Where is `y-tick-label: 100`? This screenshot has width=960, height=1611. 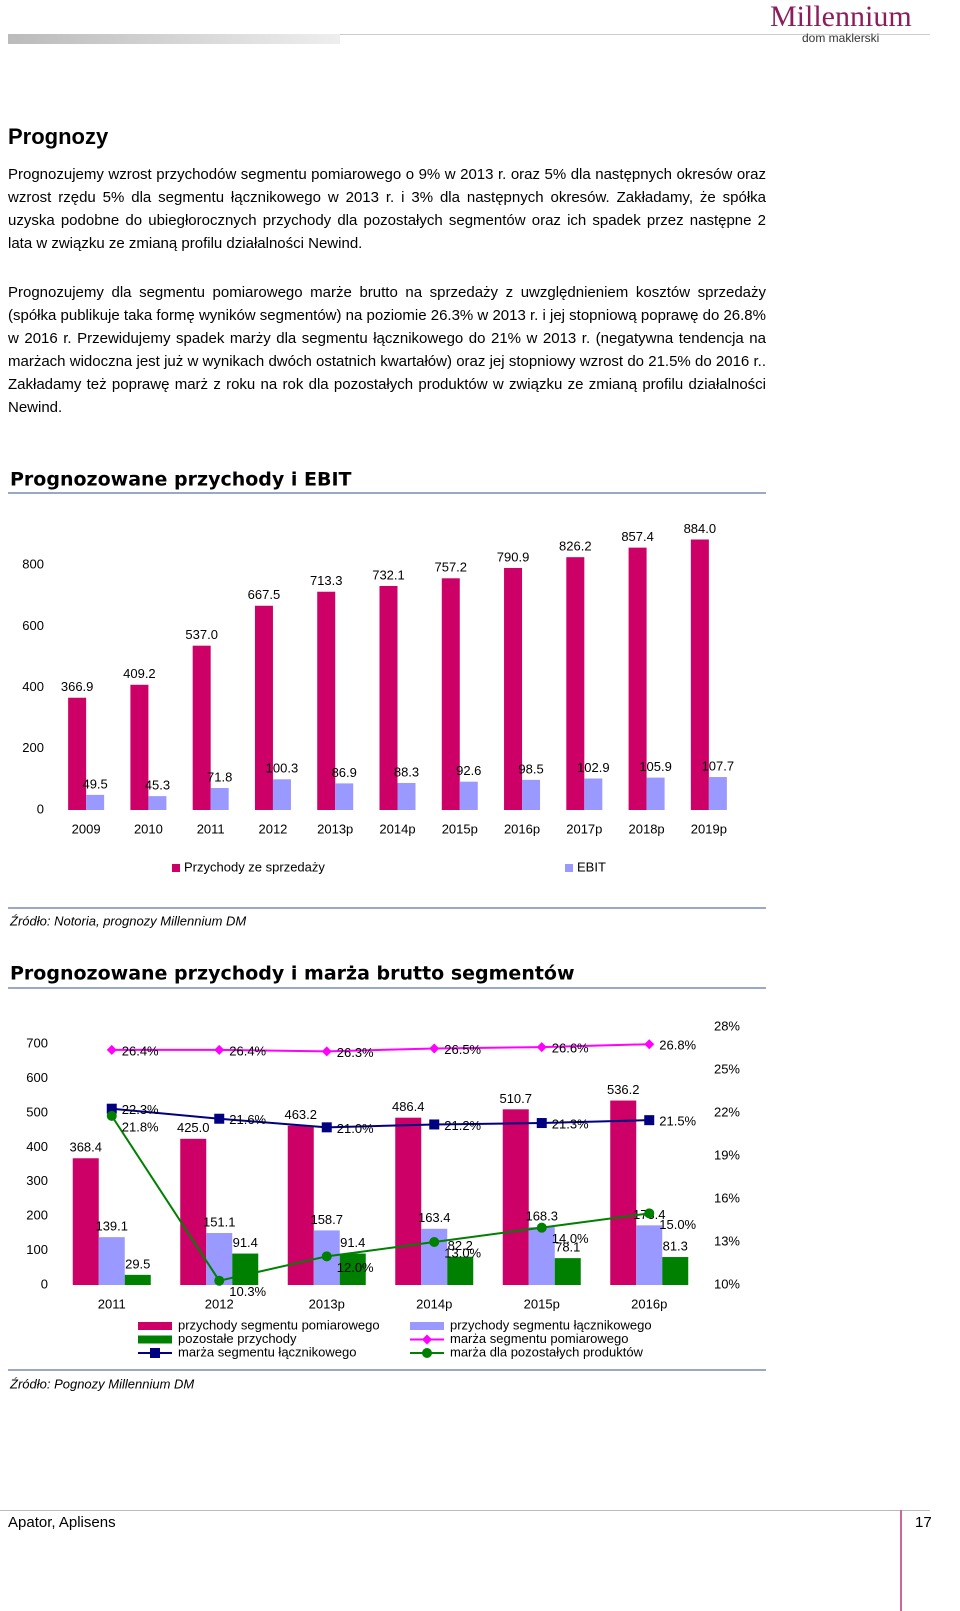
y-tick-label: 100 is located at coordinates (37, 1249).